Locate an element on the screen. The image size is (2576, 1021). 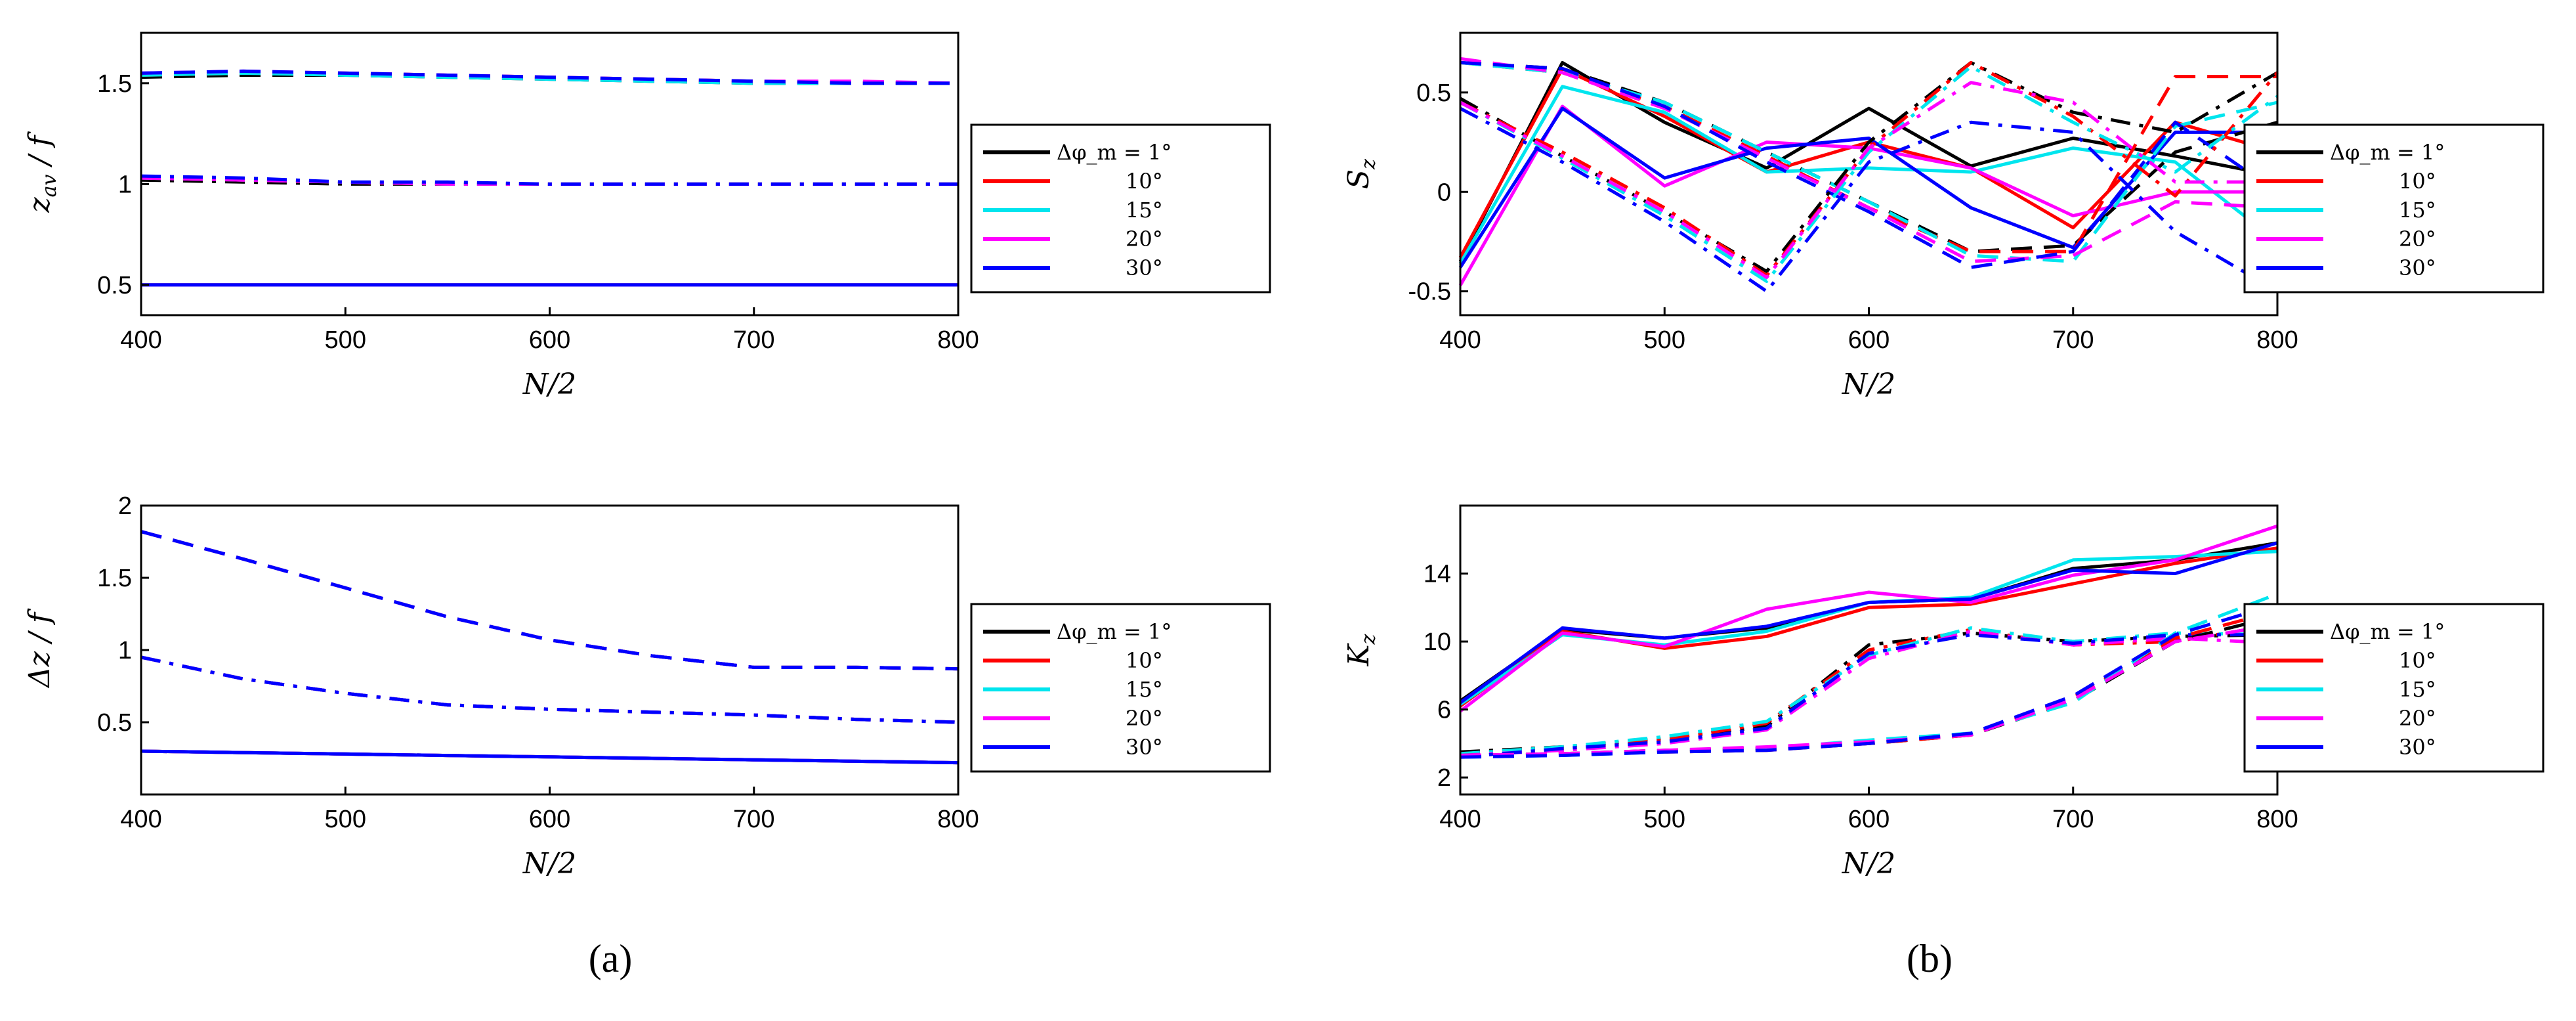
legend-kz: Δφ_m = 1° 10° 15° 20° 30° is located at coordinates (2393, 688).